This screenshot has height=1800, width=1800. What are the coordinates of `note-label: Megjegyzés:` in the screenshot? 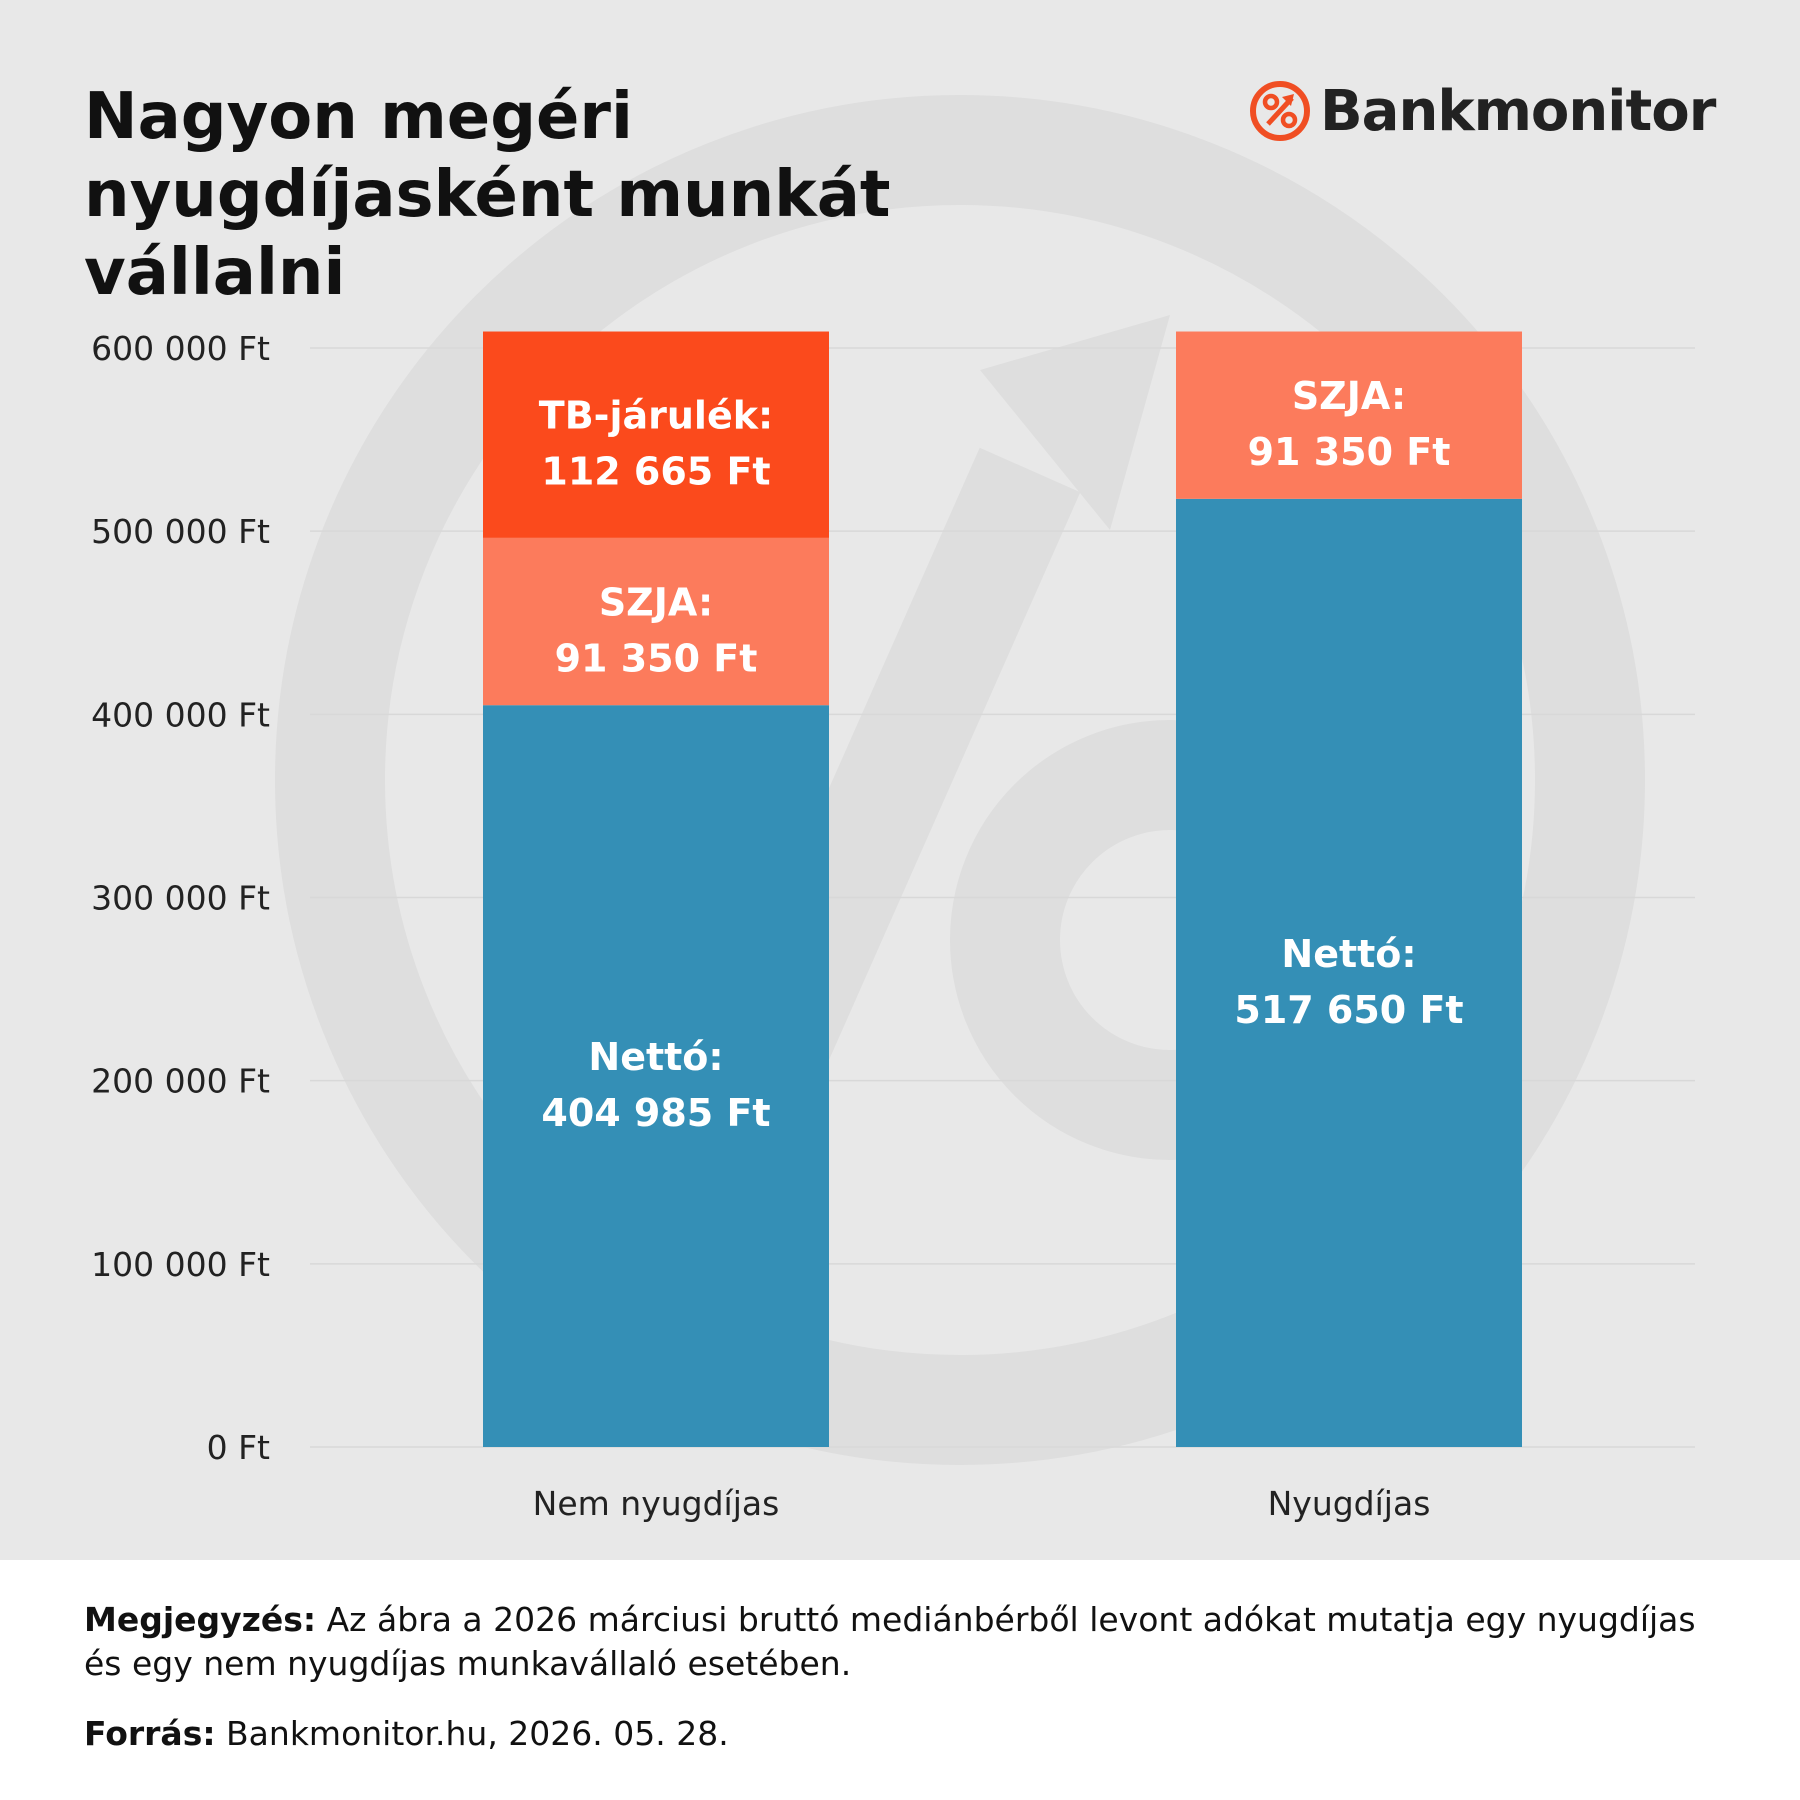 It's located at (200, 1619).